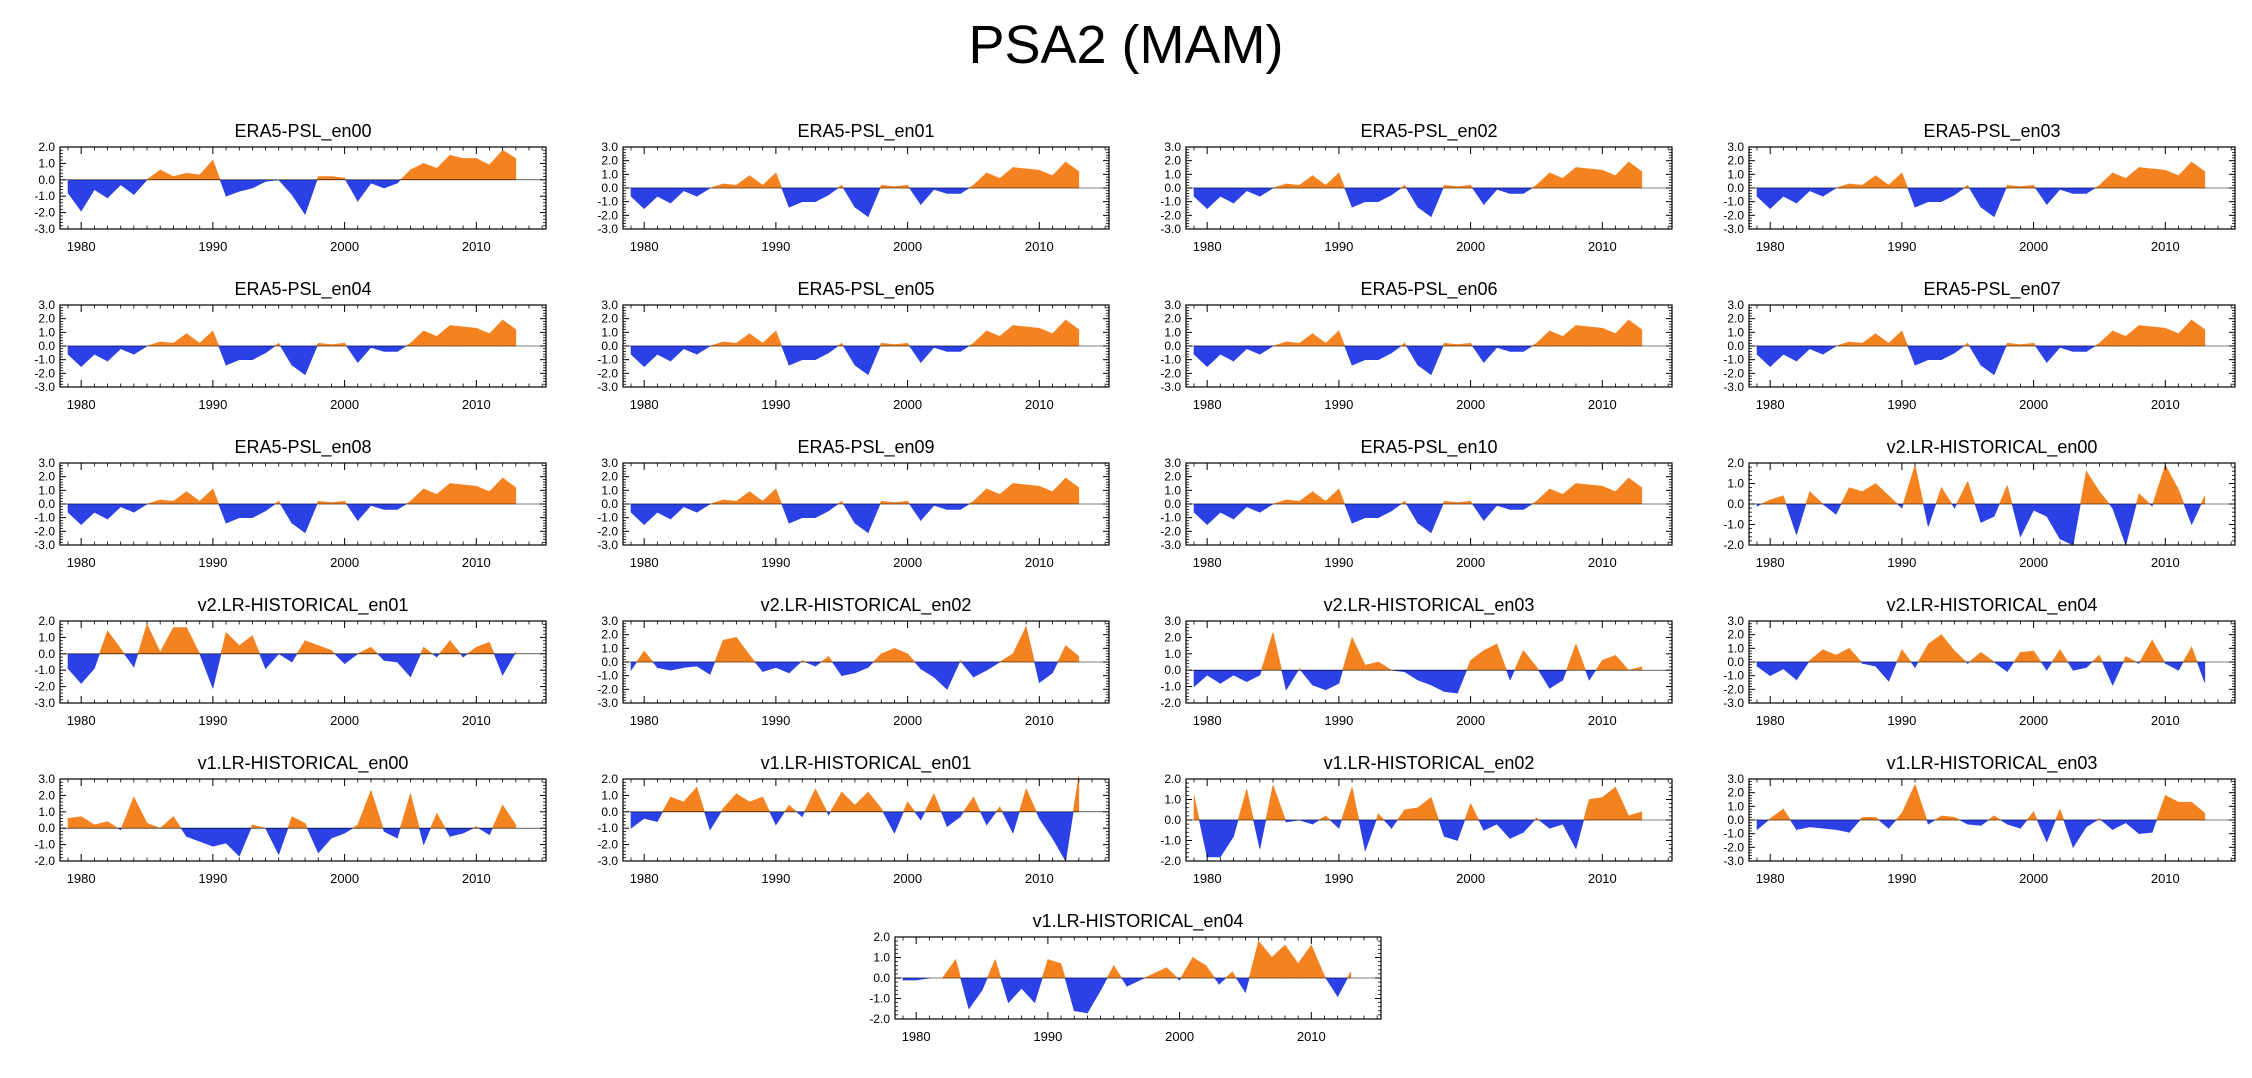 This screenshot has width=2252, height=1078. I want to click on x-tick-label: 1990, so click(775, 720).